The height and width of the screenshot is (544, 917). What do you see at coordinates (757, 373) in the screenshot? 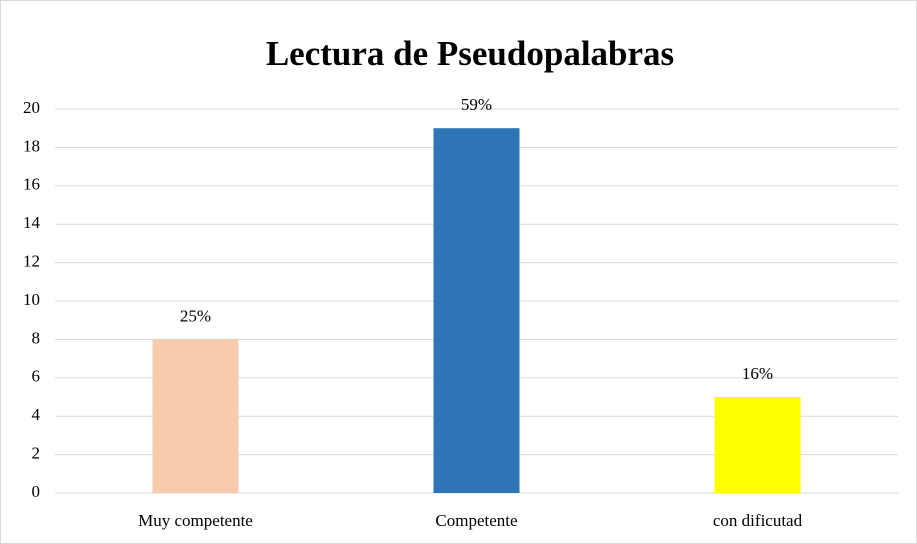
I see `data-label: 16%` at bounding box center [757, 373].